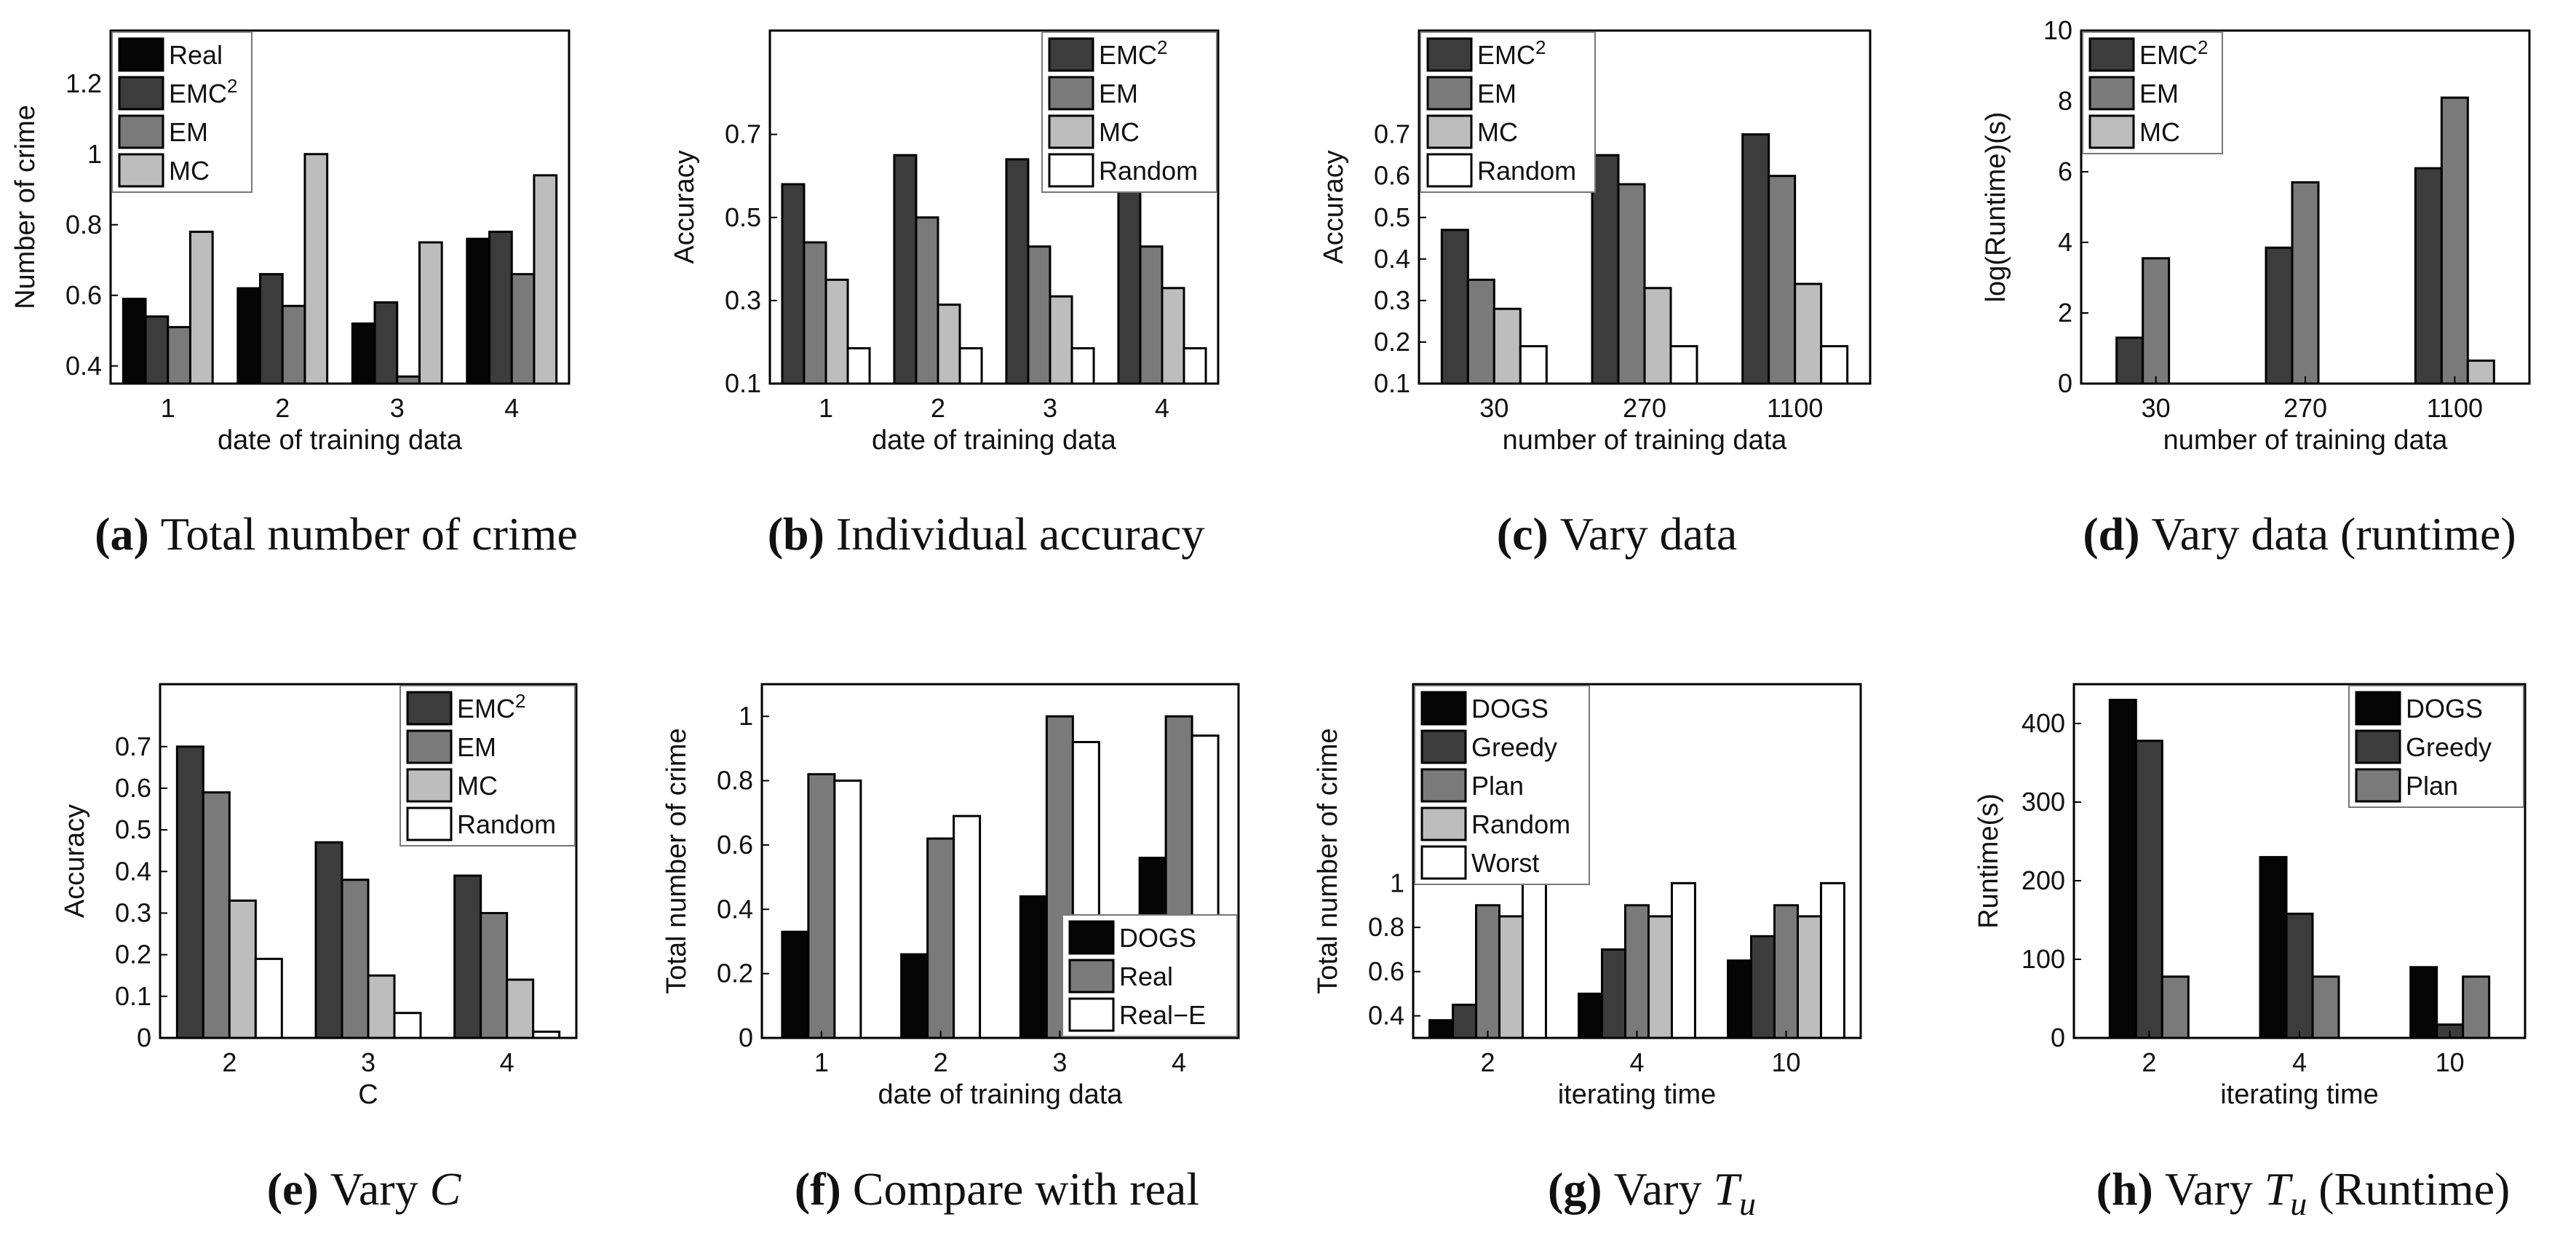 This screenshot has width=2576, height=1233. What do you see at coordinates (2156, 408) in the screenshot?
I see `x-tick-label: 30` at bounding box center [2156, 408].